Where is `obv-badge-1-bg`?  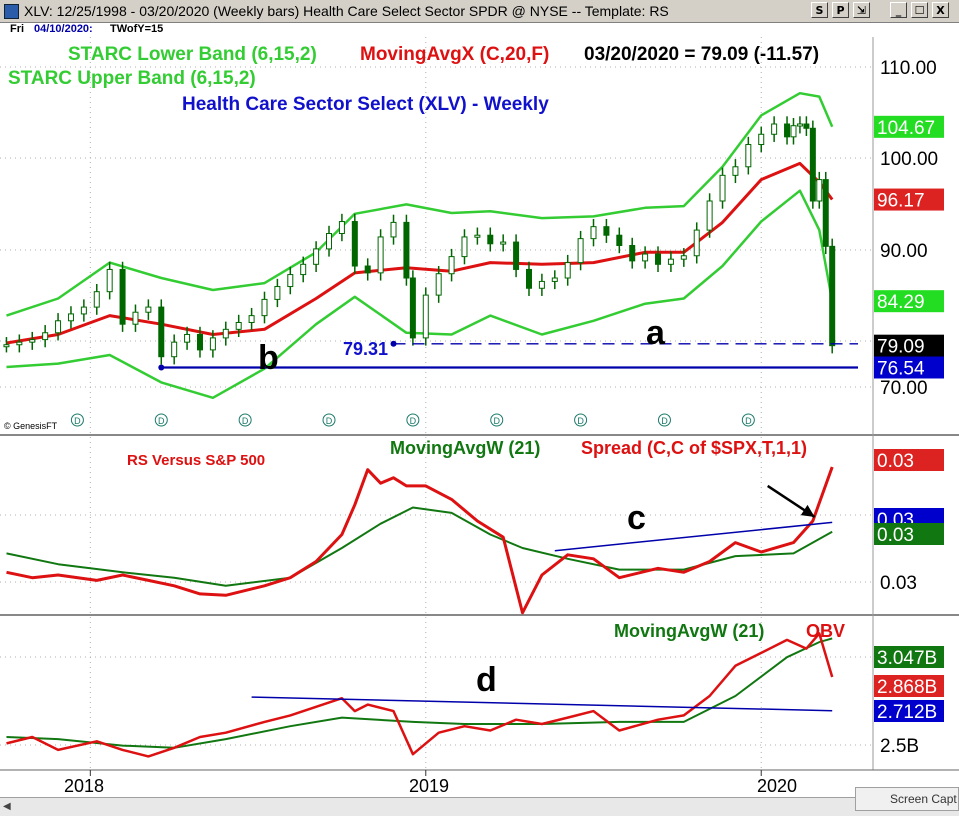
obv-badge-1-bg is located at coordinates (909, 686).